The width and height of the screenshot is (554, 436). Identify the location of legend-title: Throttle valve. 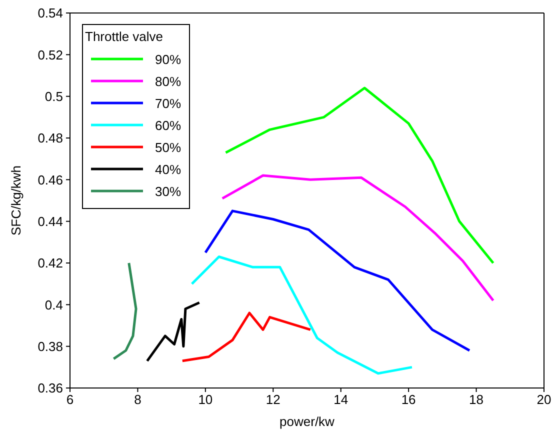
(124, 36).